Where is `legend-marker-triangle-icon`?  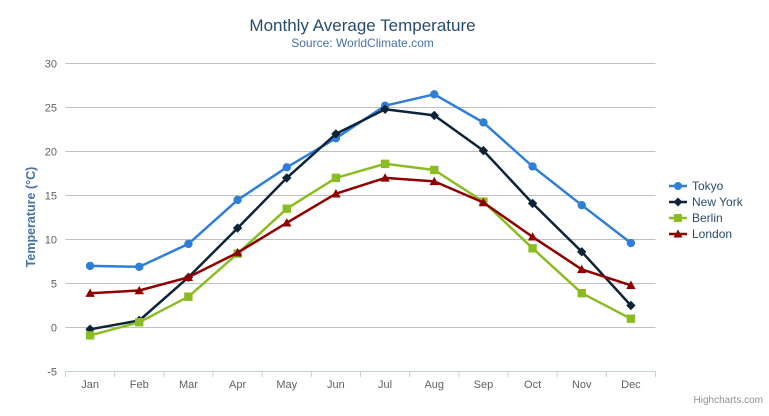
legend-marker-triangle-icon is located at coordinates (678, 234).